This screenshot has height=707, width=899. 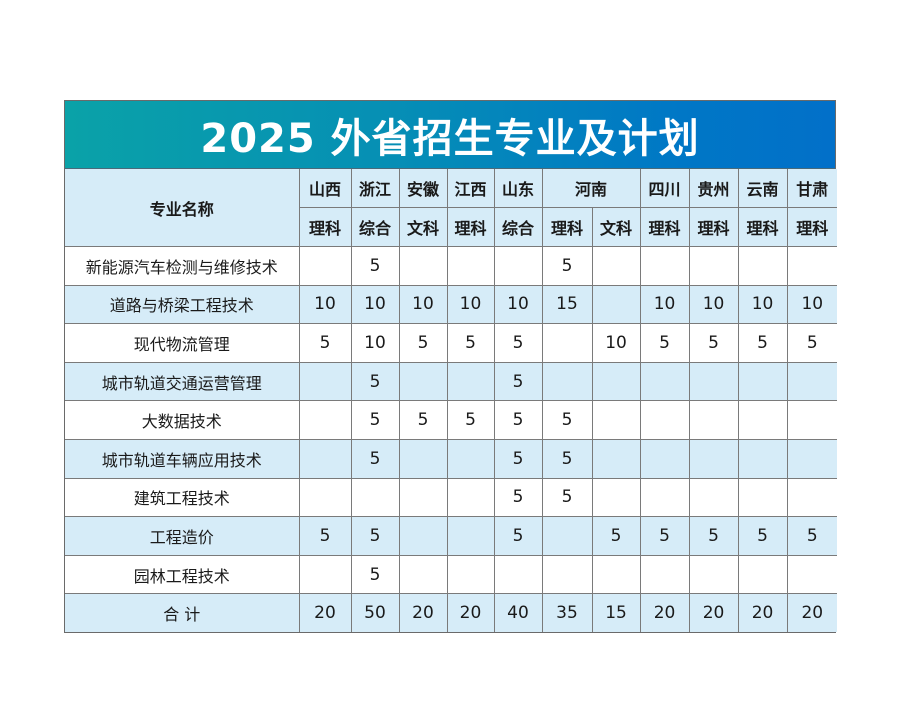 I want to click on subject-header: 文科, so click(x=423, y=227).